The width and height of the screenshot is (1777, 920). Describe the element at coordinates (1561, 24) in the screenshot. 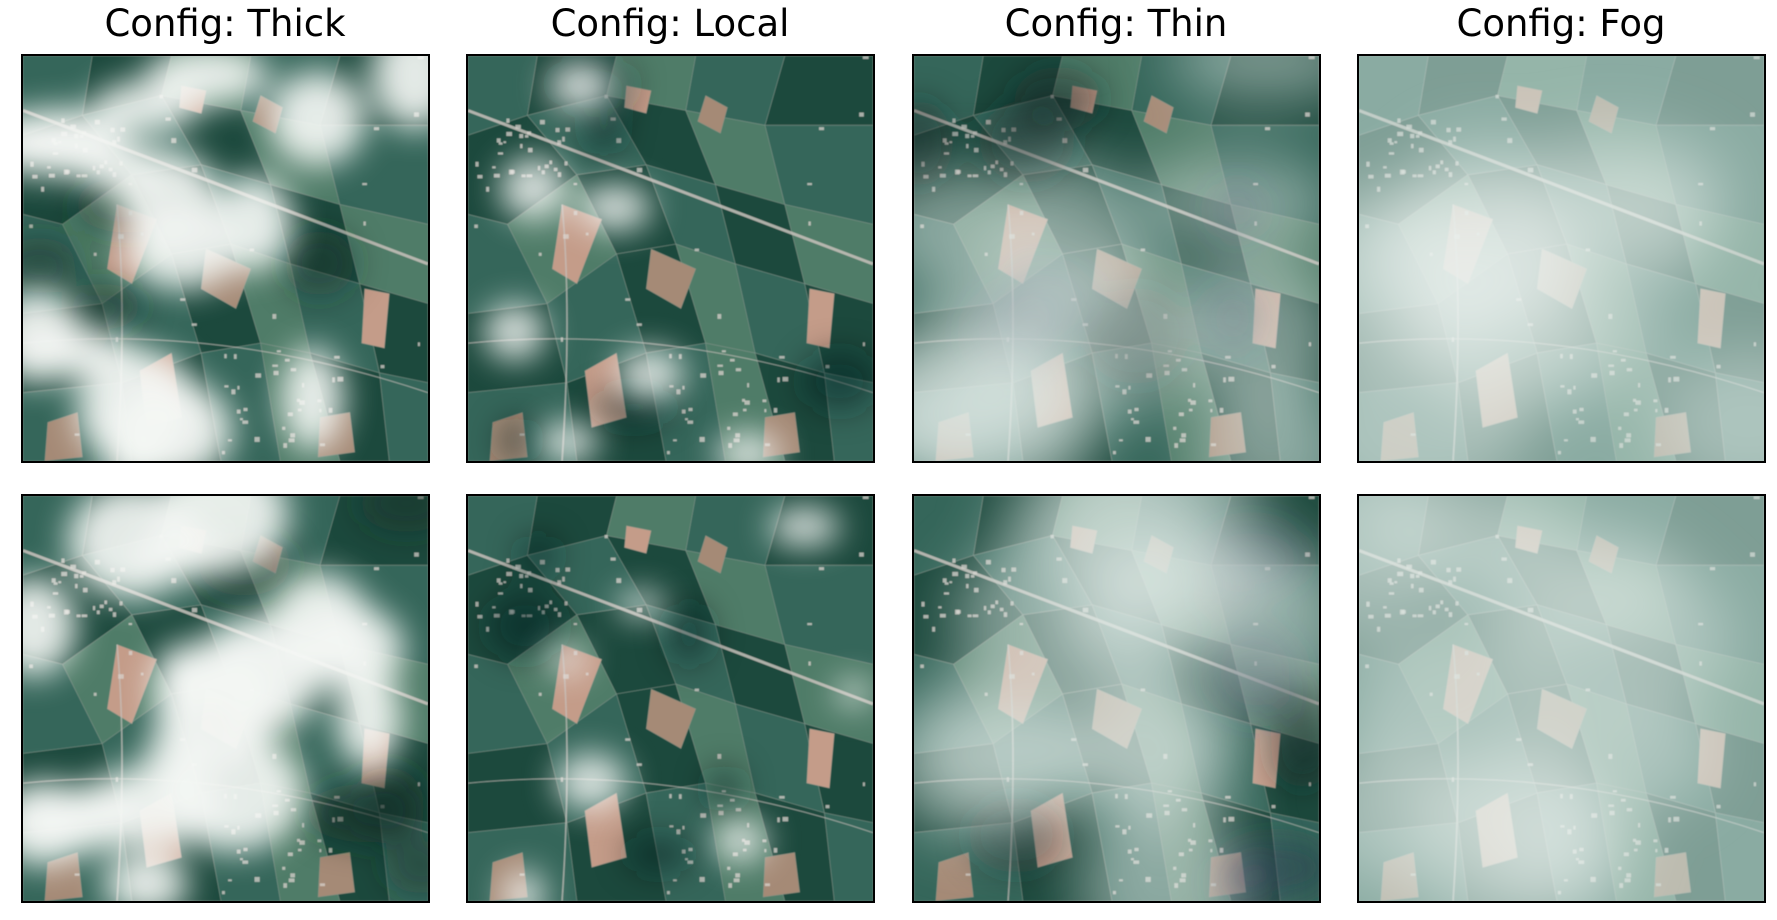

I see `col-title-fog: Config: Fog` at that location.